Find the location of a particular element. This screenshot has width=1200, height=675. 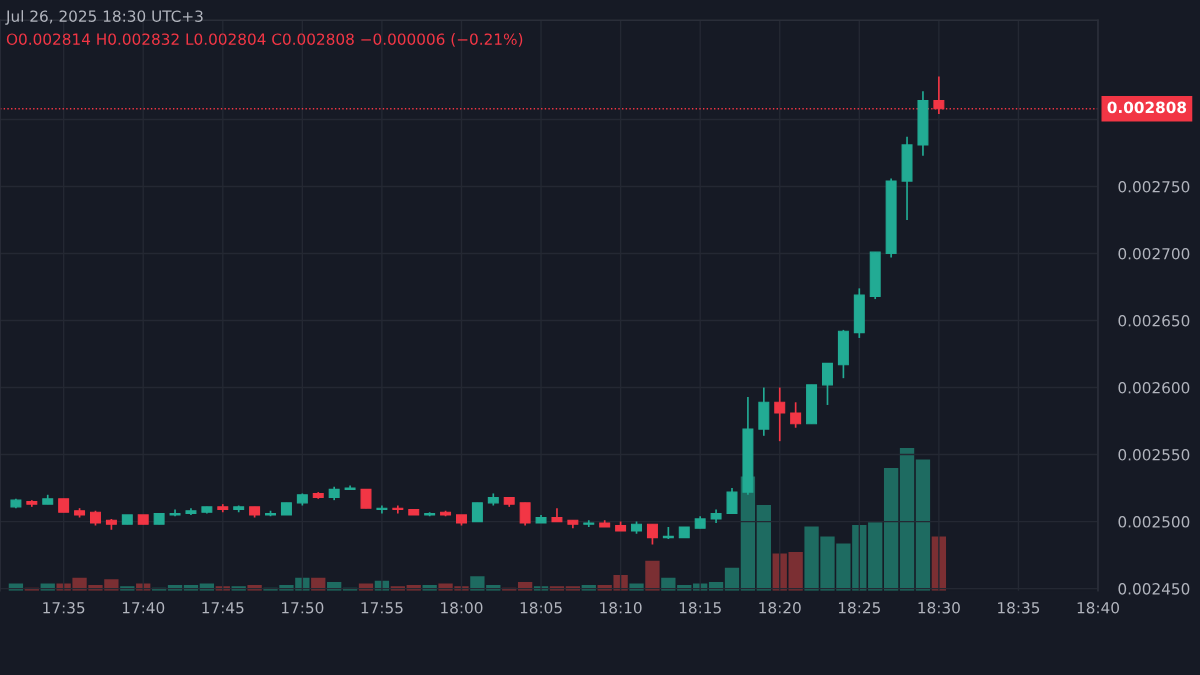

x-tick-label: 18:10 is located at coordinates (621, 608).